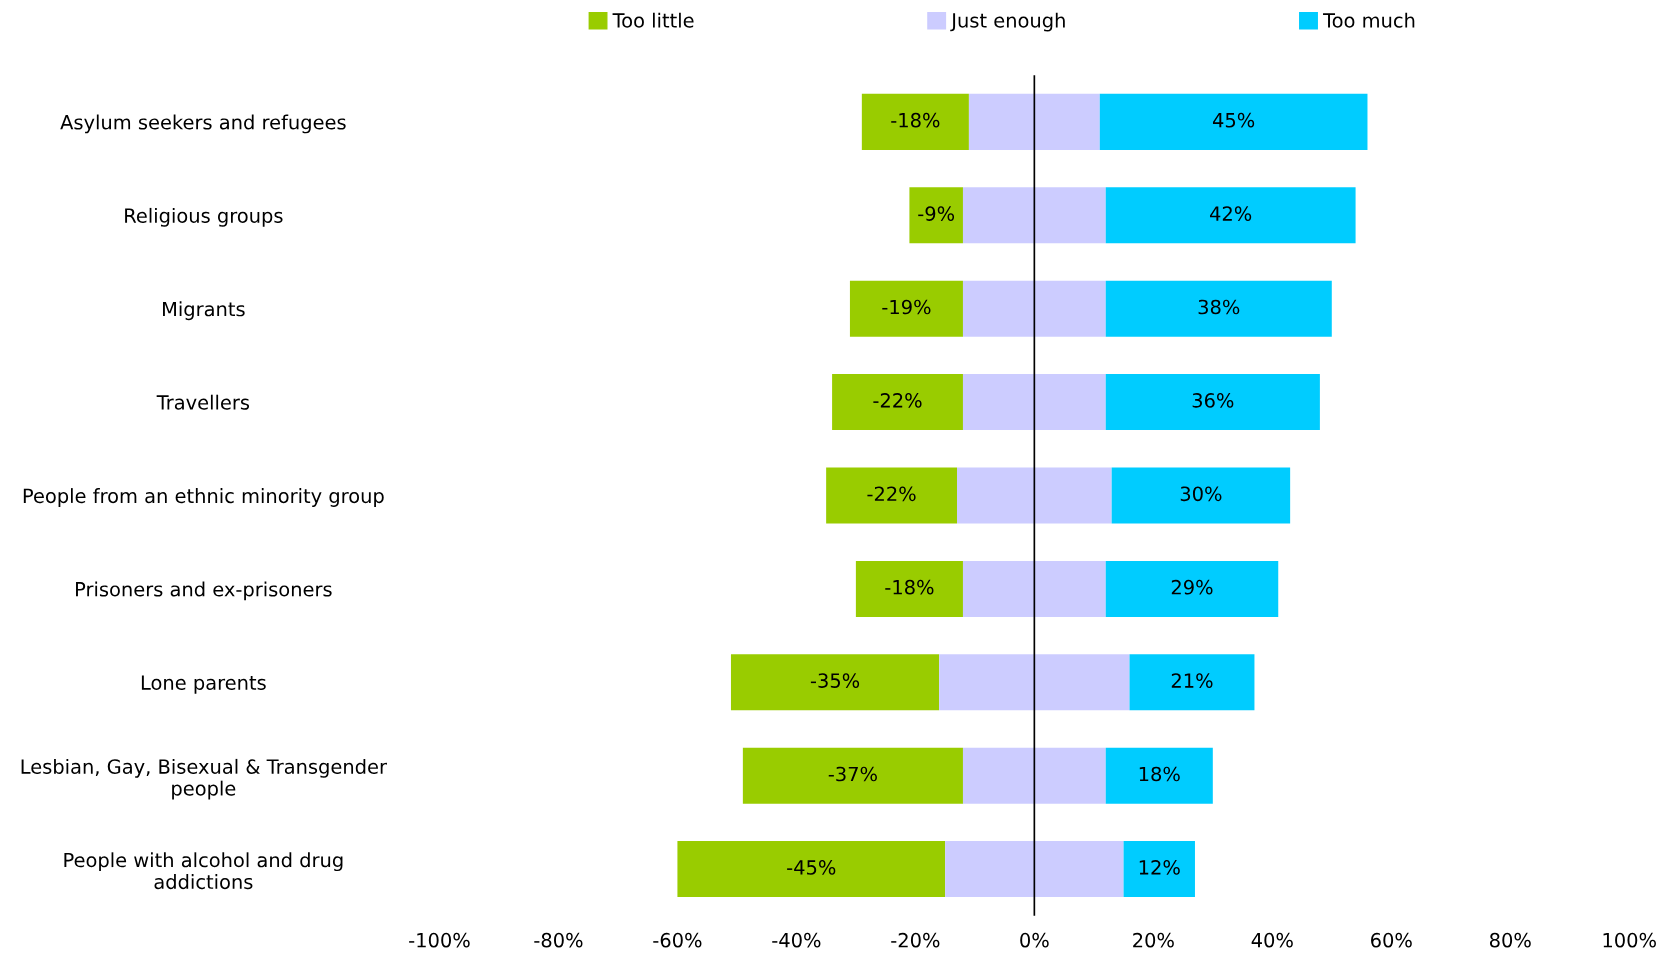 This screenshot has height=964, width=1671. I want to click on x-tick-label: 100%, so click(1629, 940).